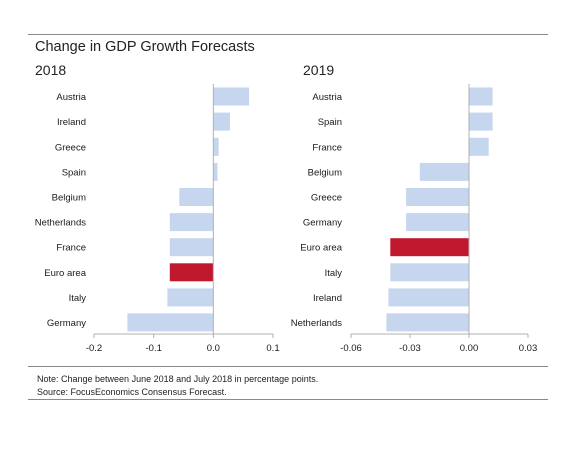 Image resolution: width=569 pixels, height=464 pixels. I want to click on panel-title-2019: 2019, so click(319, 70).